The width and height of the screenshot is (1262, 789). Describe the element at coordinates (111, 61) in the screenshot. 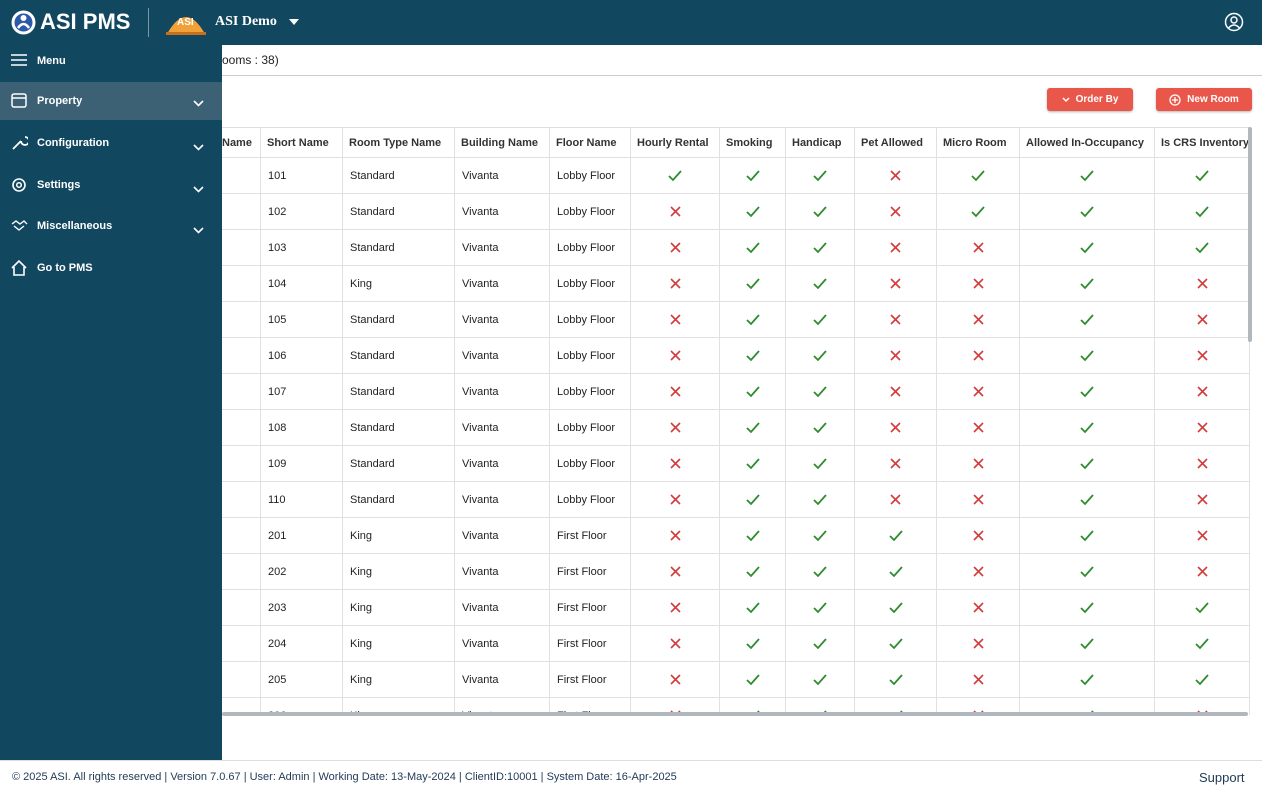

I see `menu-item: Menu` at that location.